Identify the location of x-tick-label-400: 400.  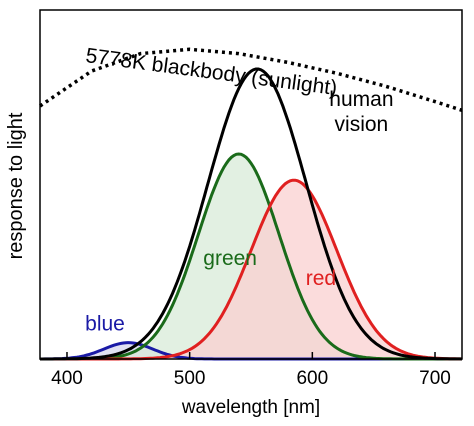
(67, 378).